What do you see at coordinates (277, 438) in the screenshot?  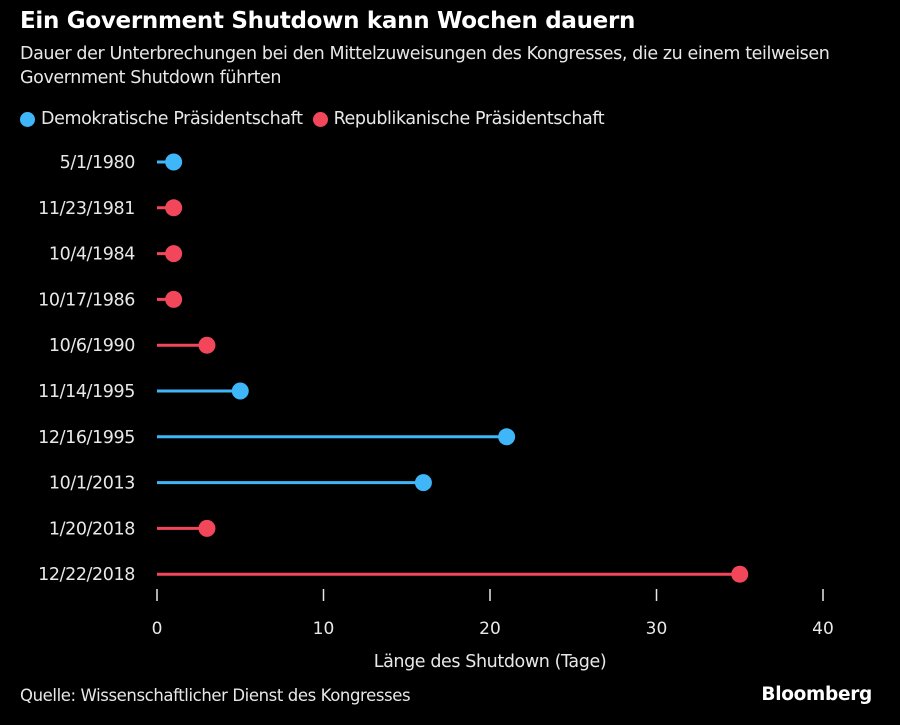 I see `data-row: 12/16/1995` at bounding box center [277, 438].